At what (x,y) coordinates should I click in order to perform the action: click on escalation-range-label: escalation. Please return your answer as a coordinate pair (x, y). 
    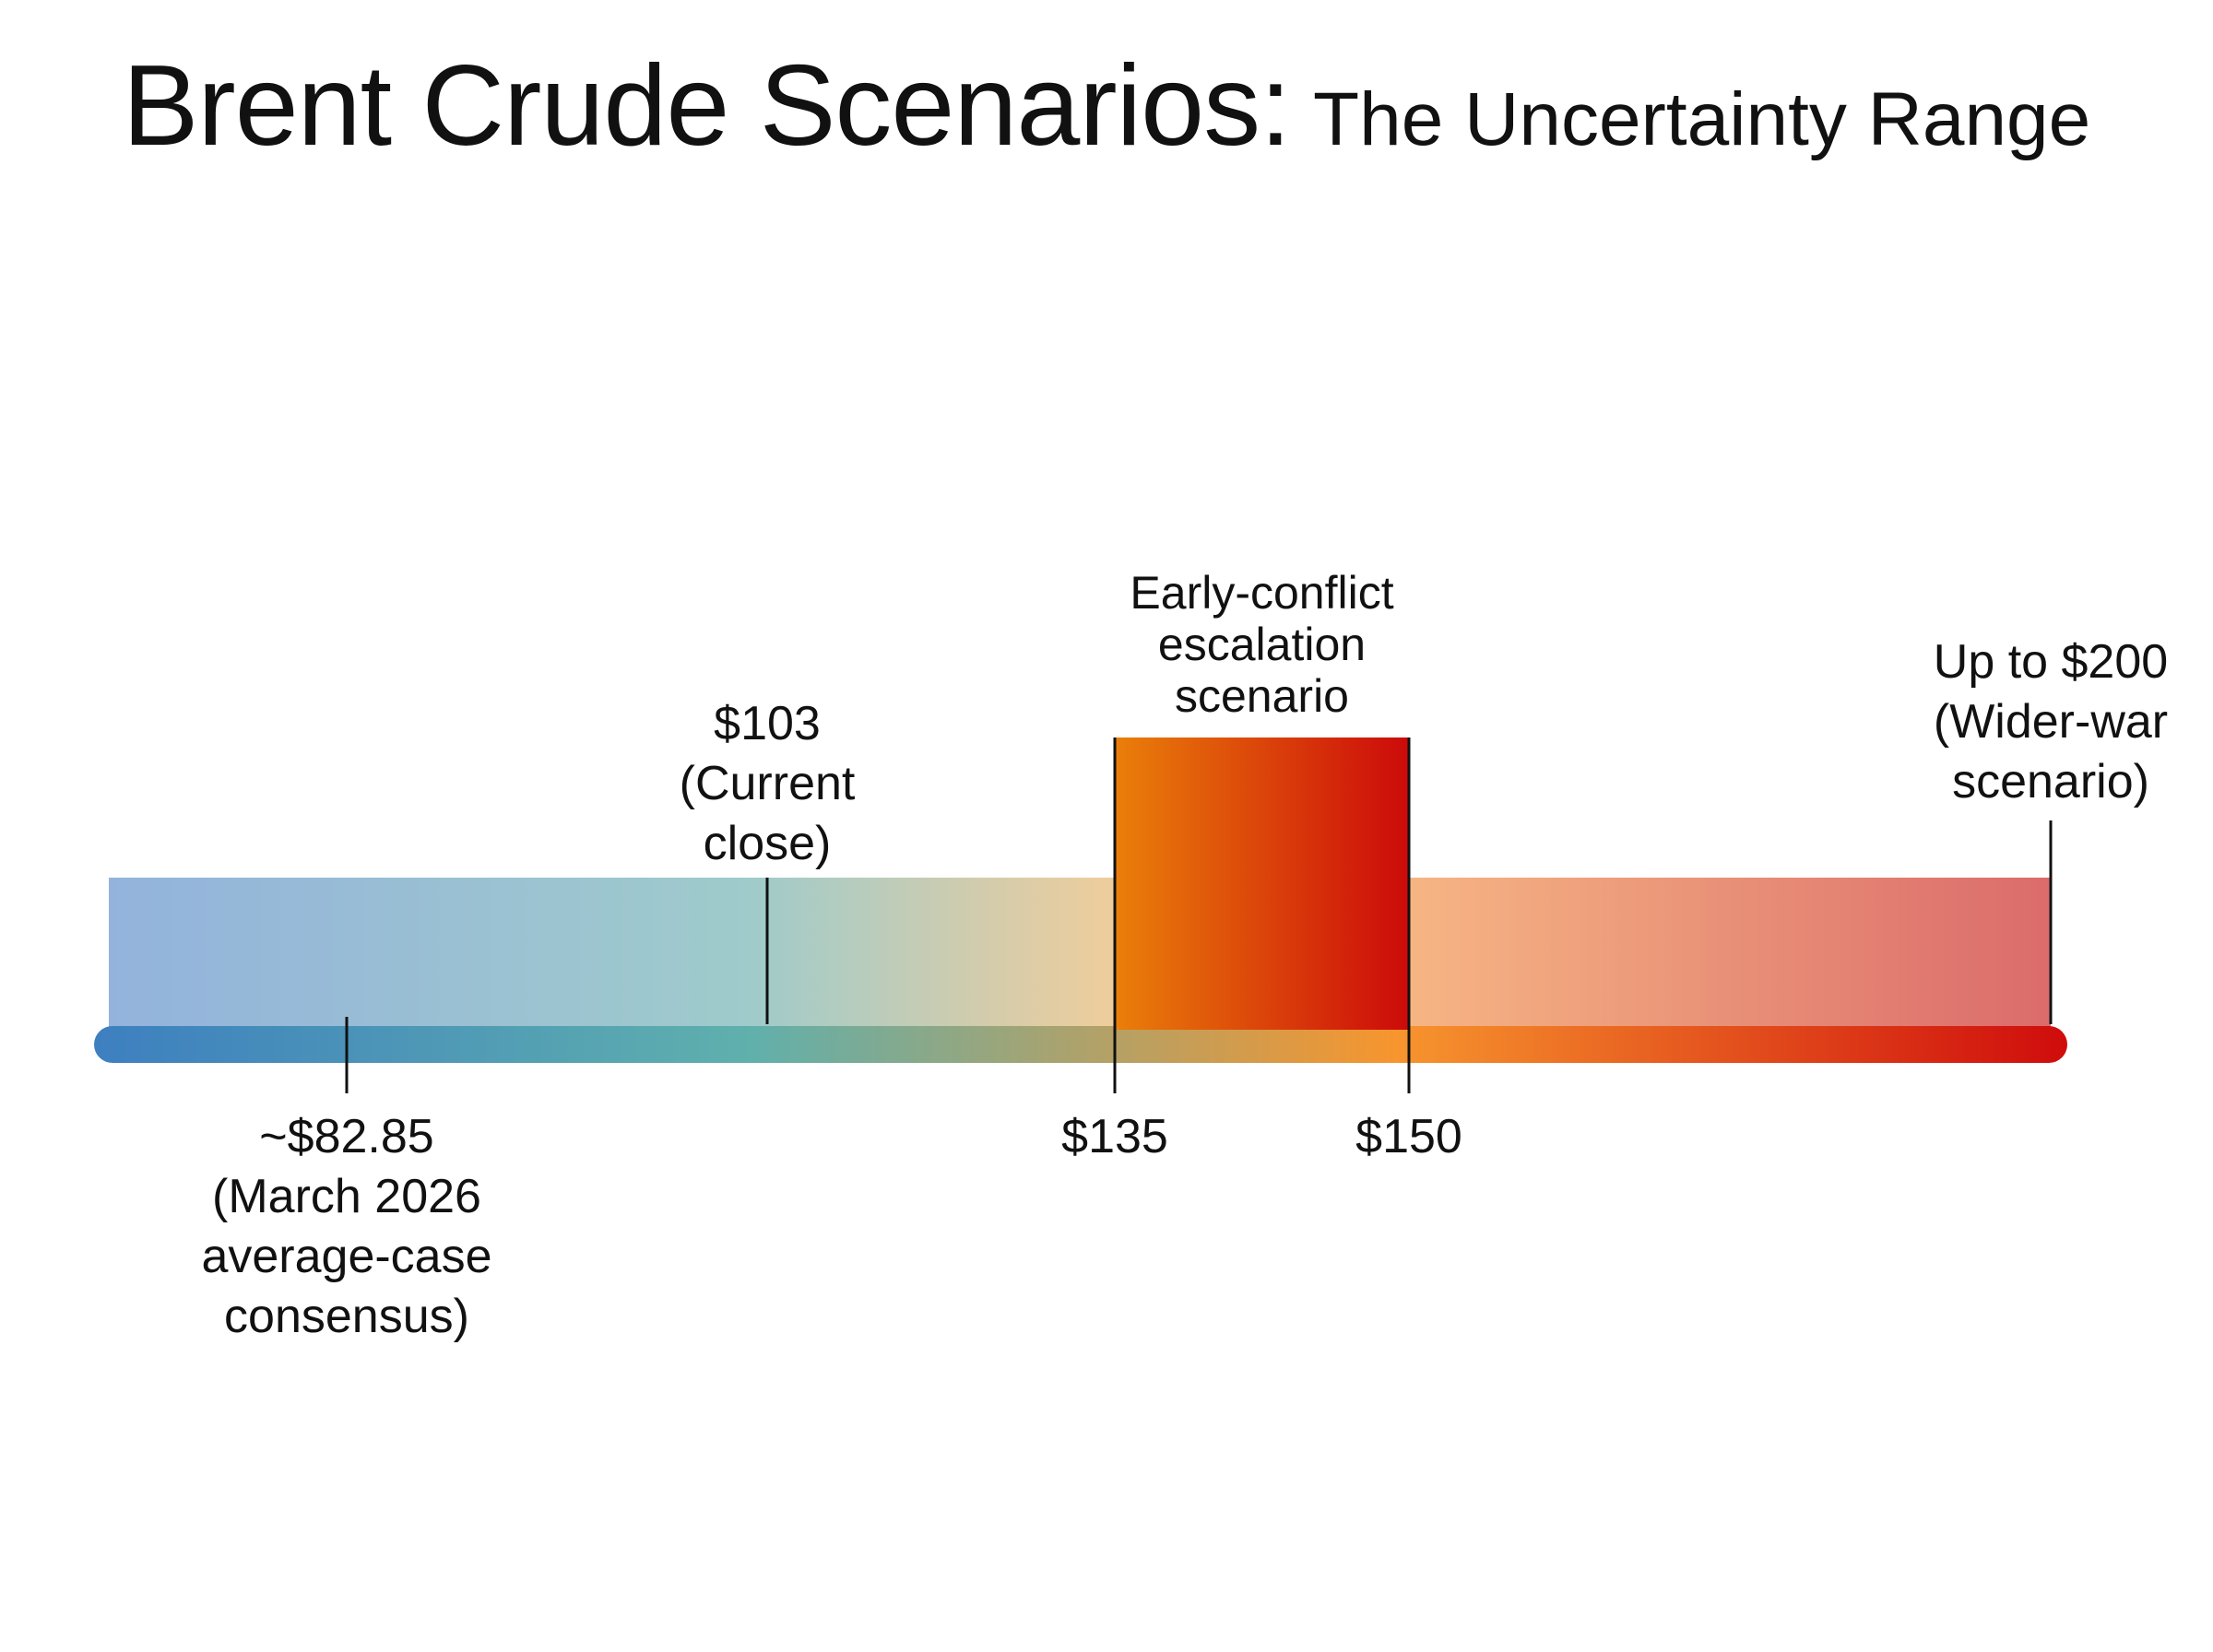
    Looking at the image, I should click on (1262, 644).